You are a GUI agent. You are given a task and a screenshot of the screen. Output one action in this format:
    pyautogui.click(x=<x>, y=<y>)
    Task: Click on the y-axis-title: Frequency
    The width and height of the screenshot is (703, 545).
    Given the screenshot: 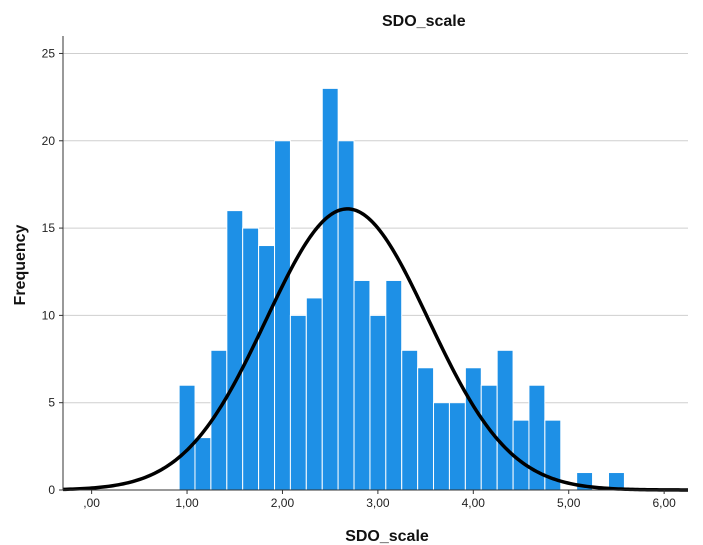 What is the action you would take?
    pyautogui.click(x=20, y=264)
    